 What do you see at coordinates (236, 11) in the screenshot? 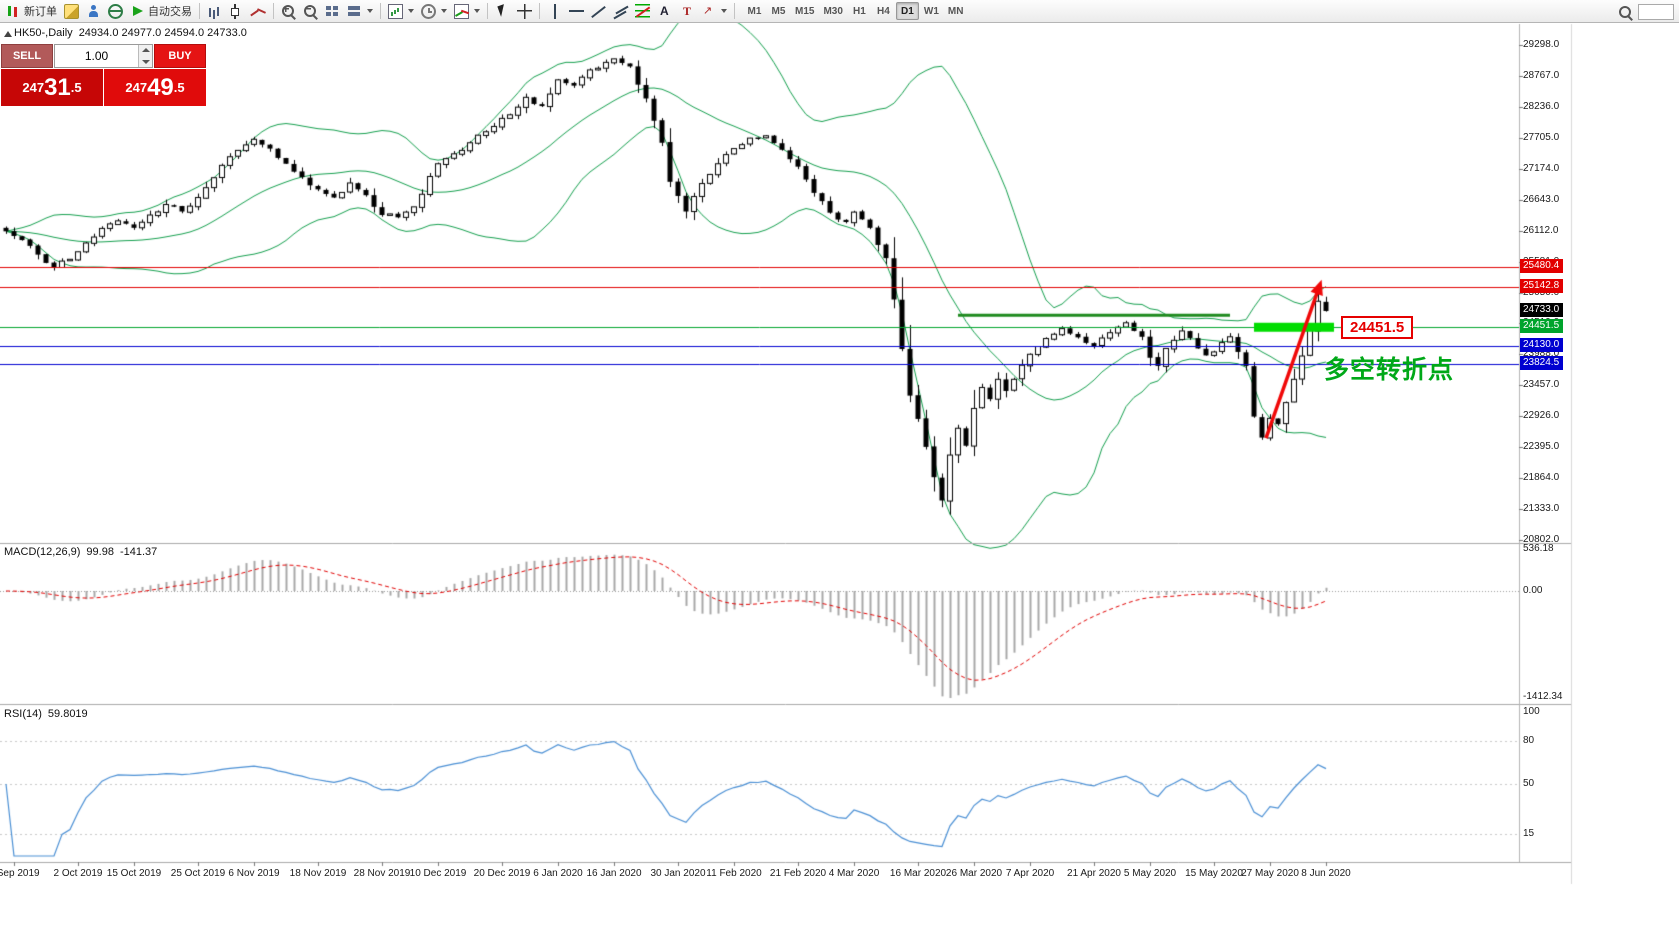
I see `candlestick-chart-button` at bounding box center [236, 11].